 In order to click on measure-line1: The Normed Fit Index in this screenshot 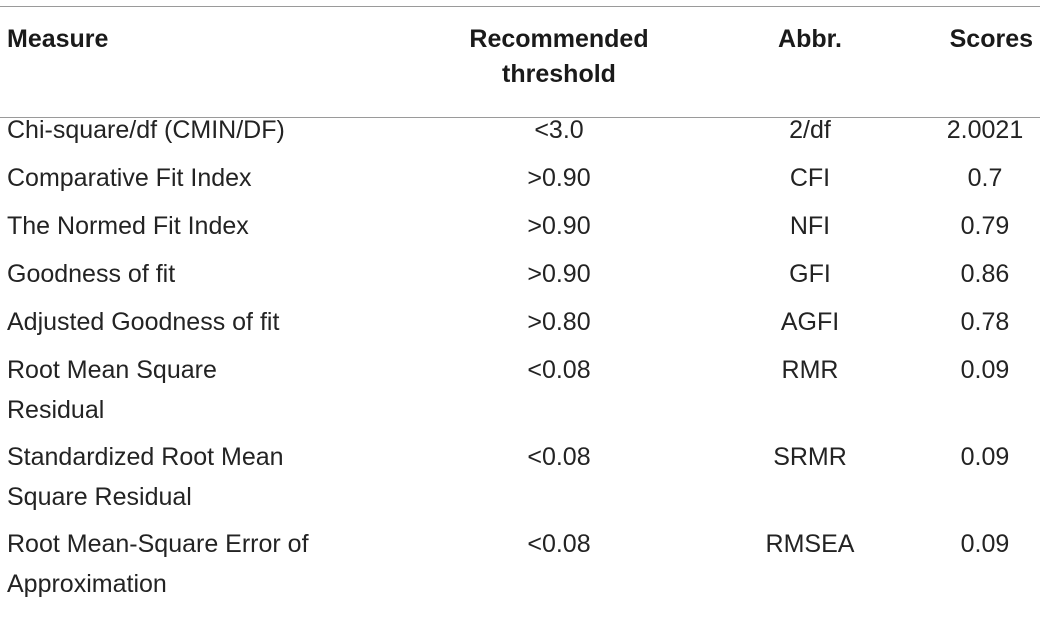, I will do `click(128, 226)`.